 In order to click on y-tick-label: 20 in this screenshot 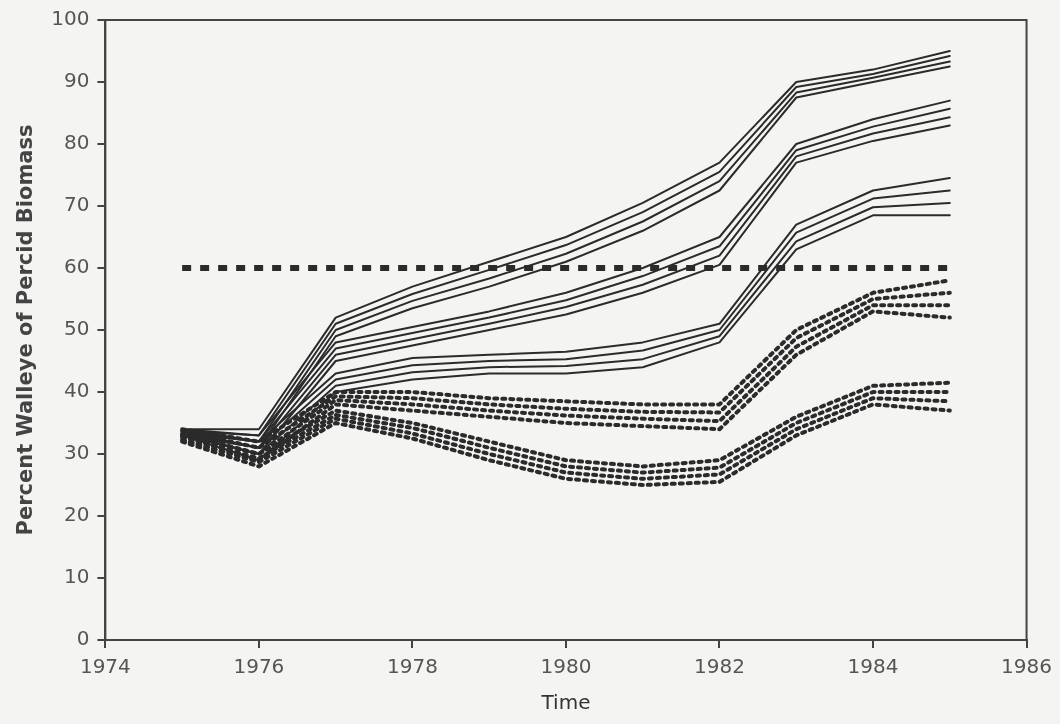, I will do `click(76, 514)`.